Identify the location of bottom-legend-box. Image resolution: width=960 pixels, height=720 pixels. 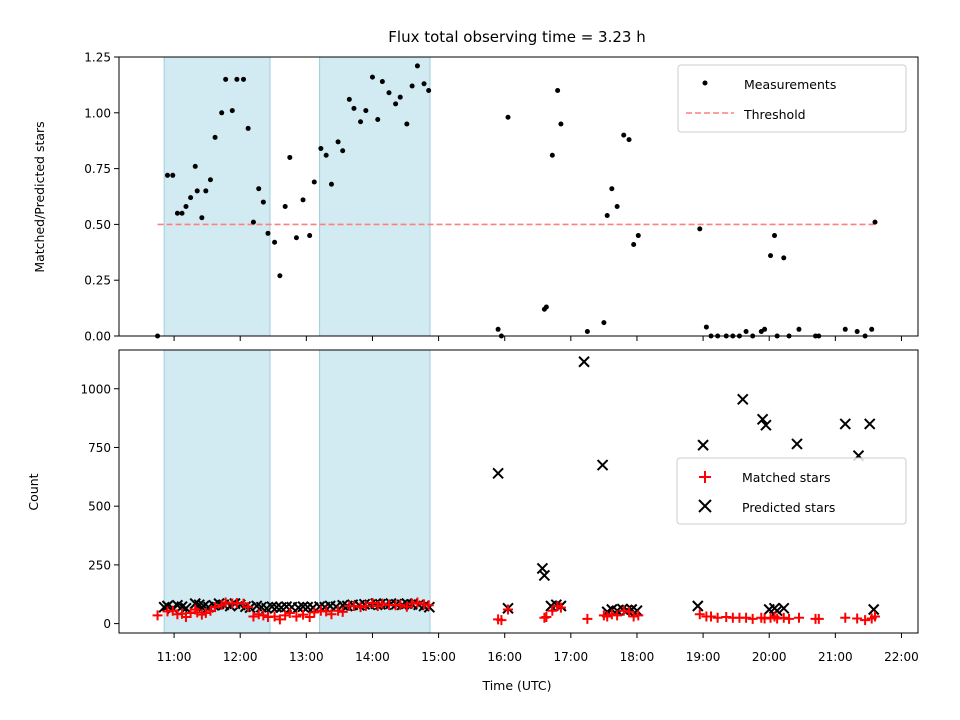
(791, 491).